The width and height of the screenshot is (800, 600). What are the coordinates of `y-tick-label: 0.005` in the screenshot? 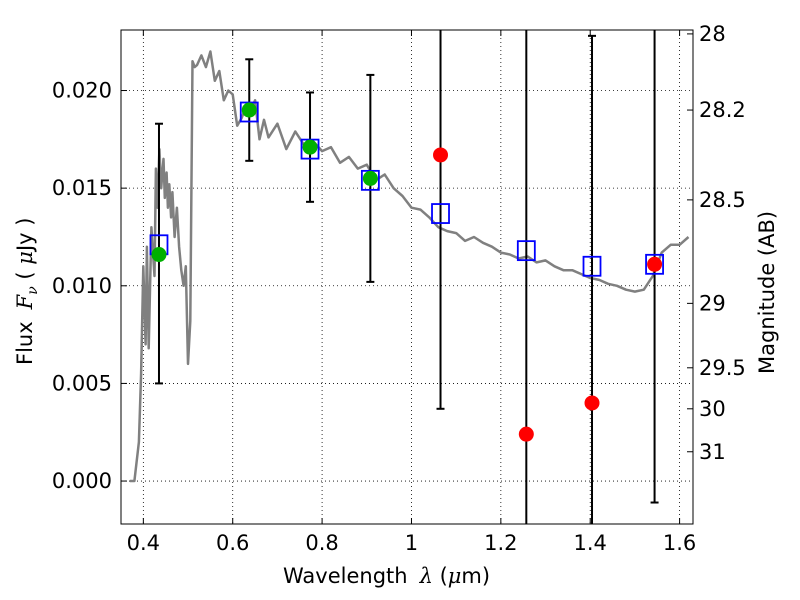 It's located at (82, 383).